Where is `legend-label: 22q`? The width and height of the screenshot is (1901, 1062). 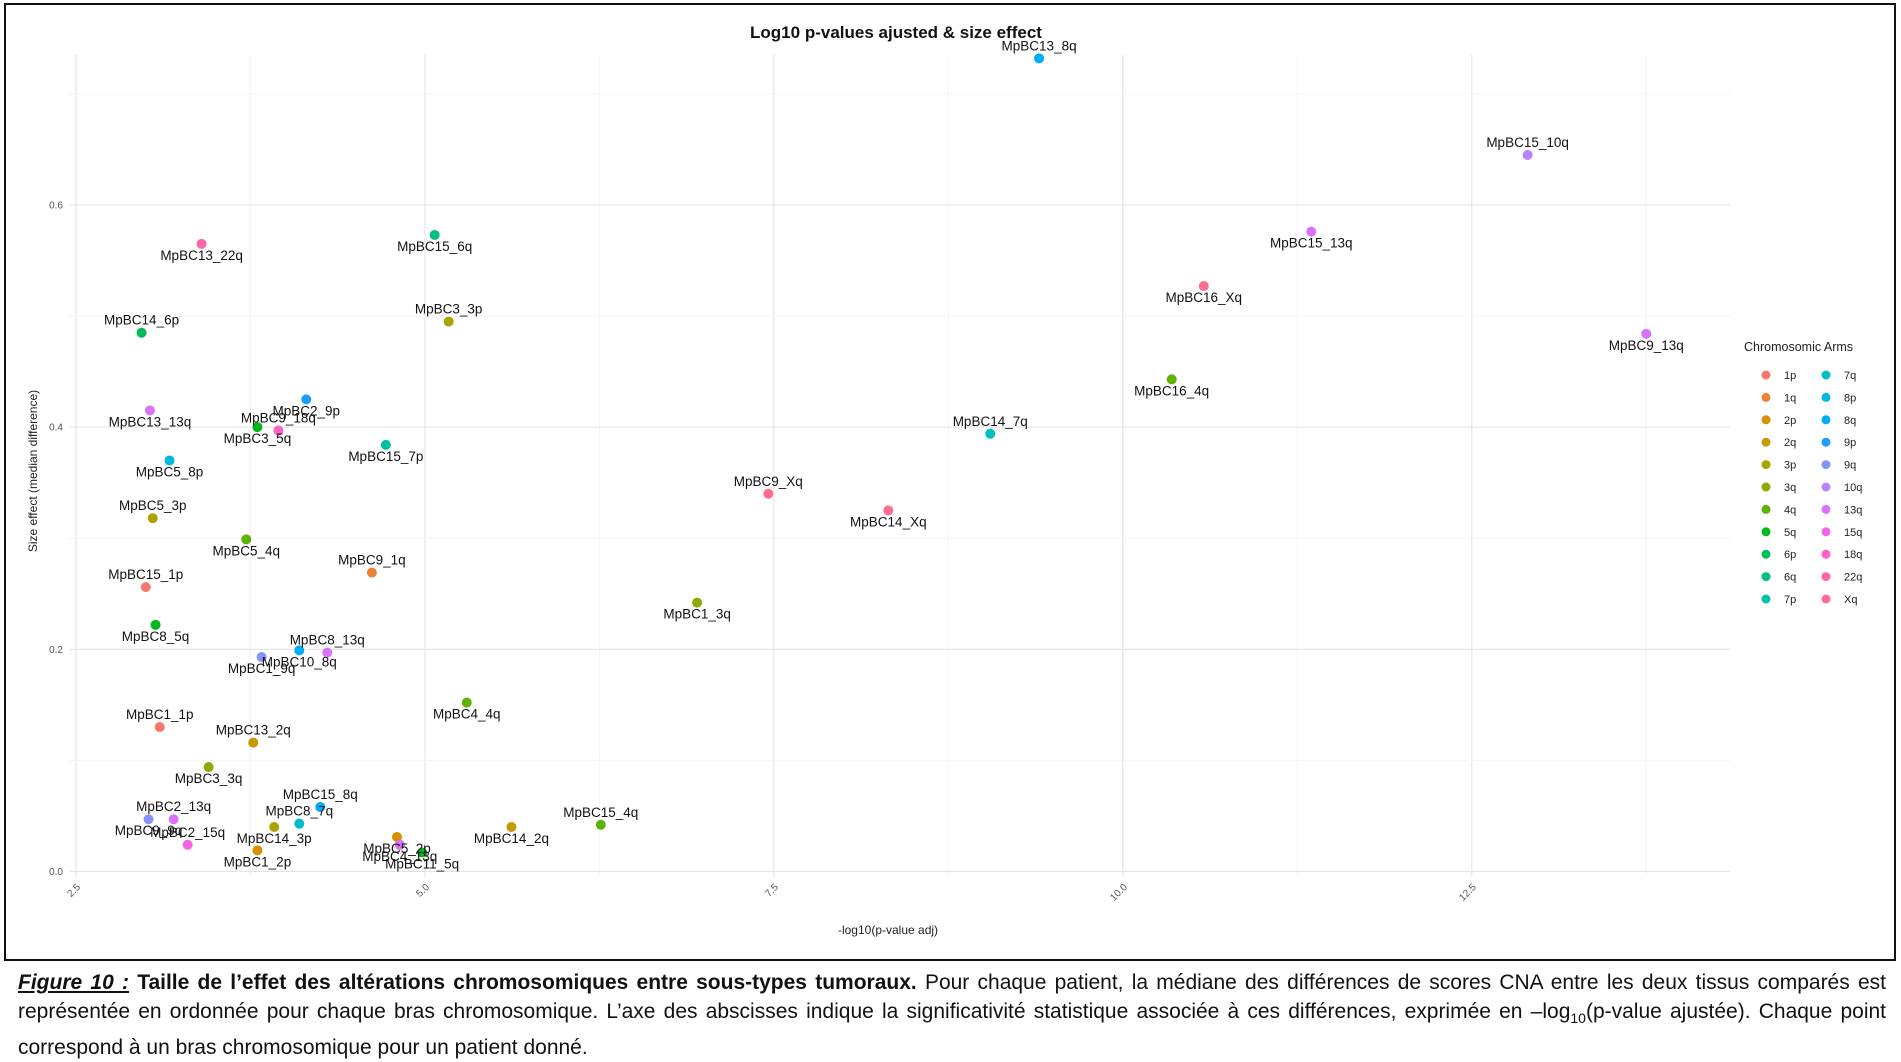 legend-label: 22q is located at coordinates (1853, 578).